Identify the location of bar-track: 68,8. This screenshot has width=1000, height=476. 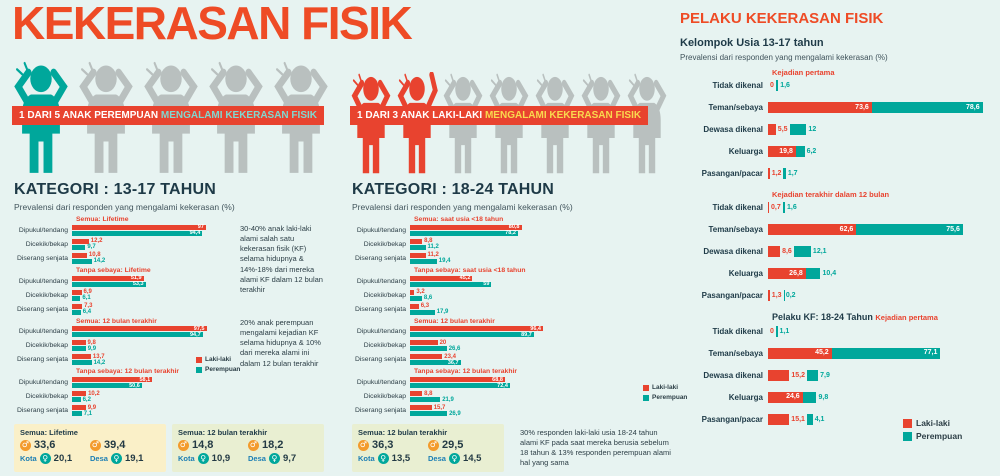
(487, 380).